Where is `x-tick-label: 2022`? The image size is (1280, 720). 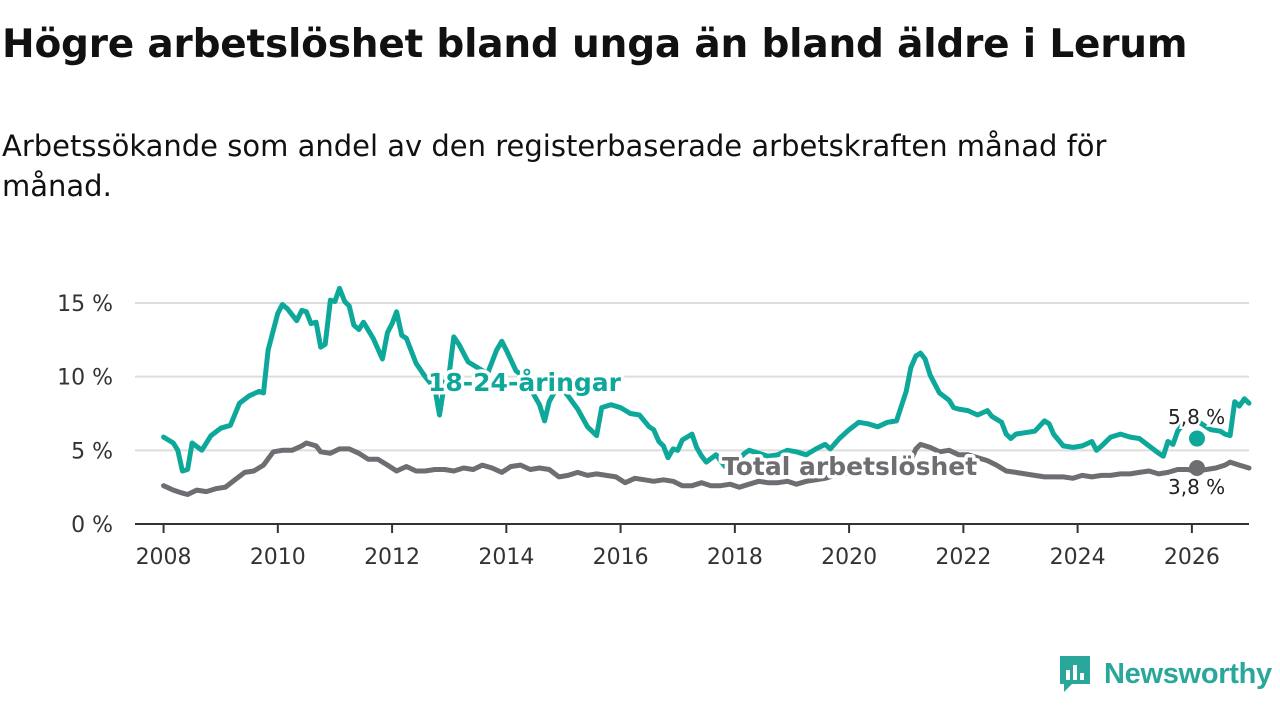 x-tick-label: 2022 is located at coordinates (963, 557).